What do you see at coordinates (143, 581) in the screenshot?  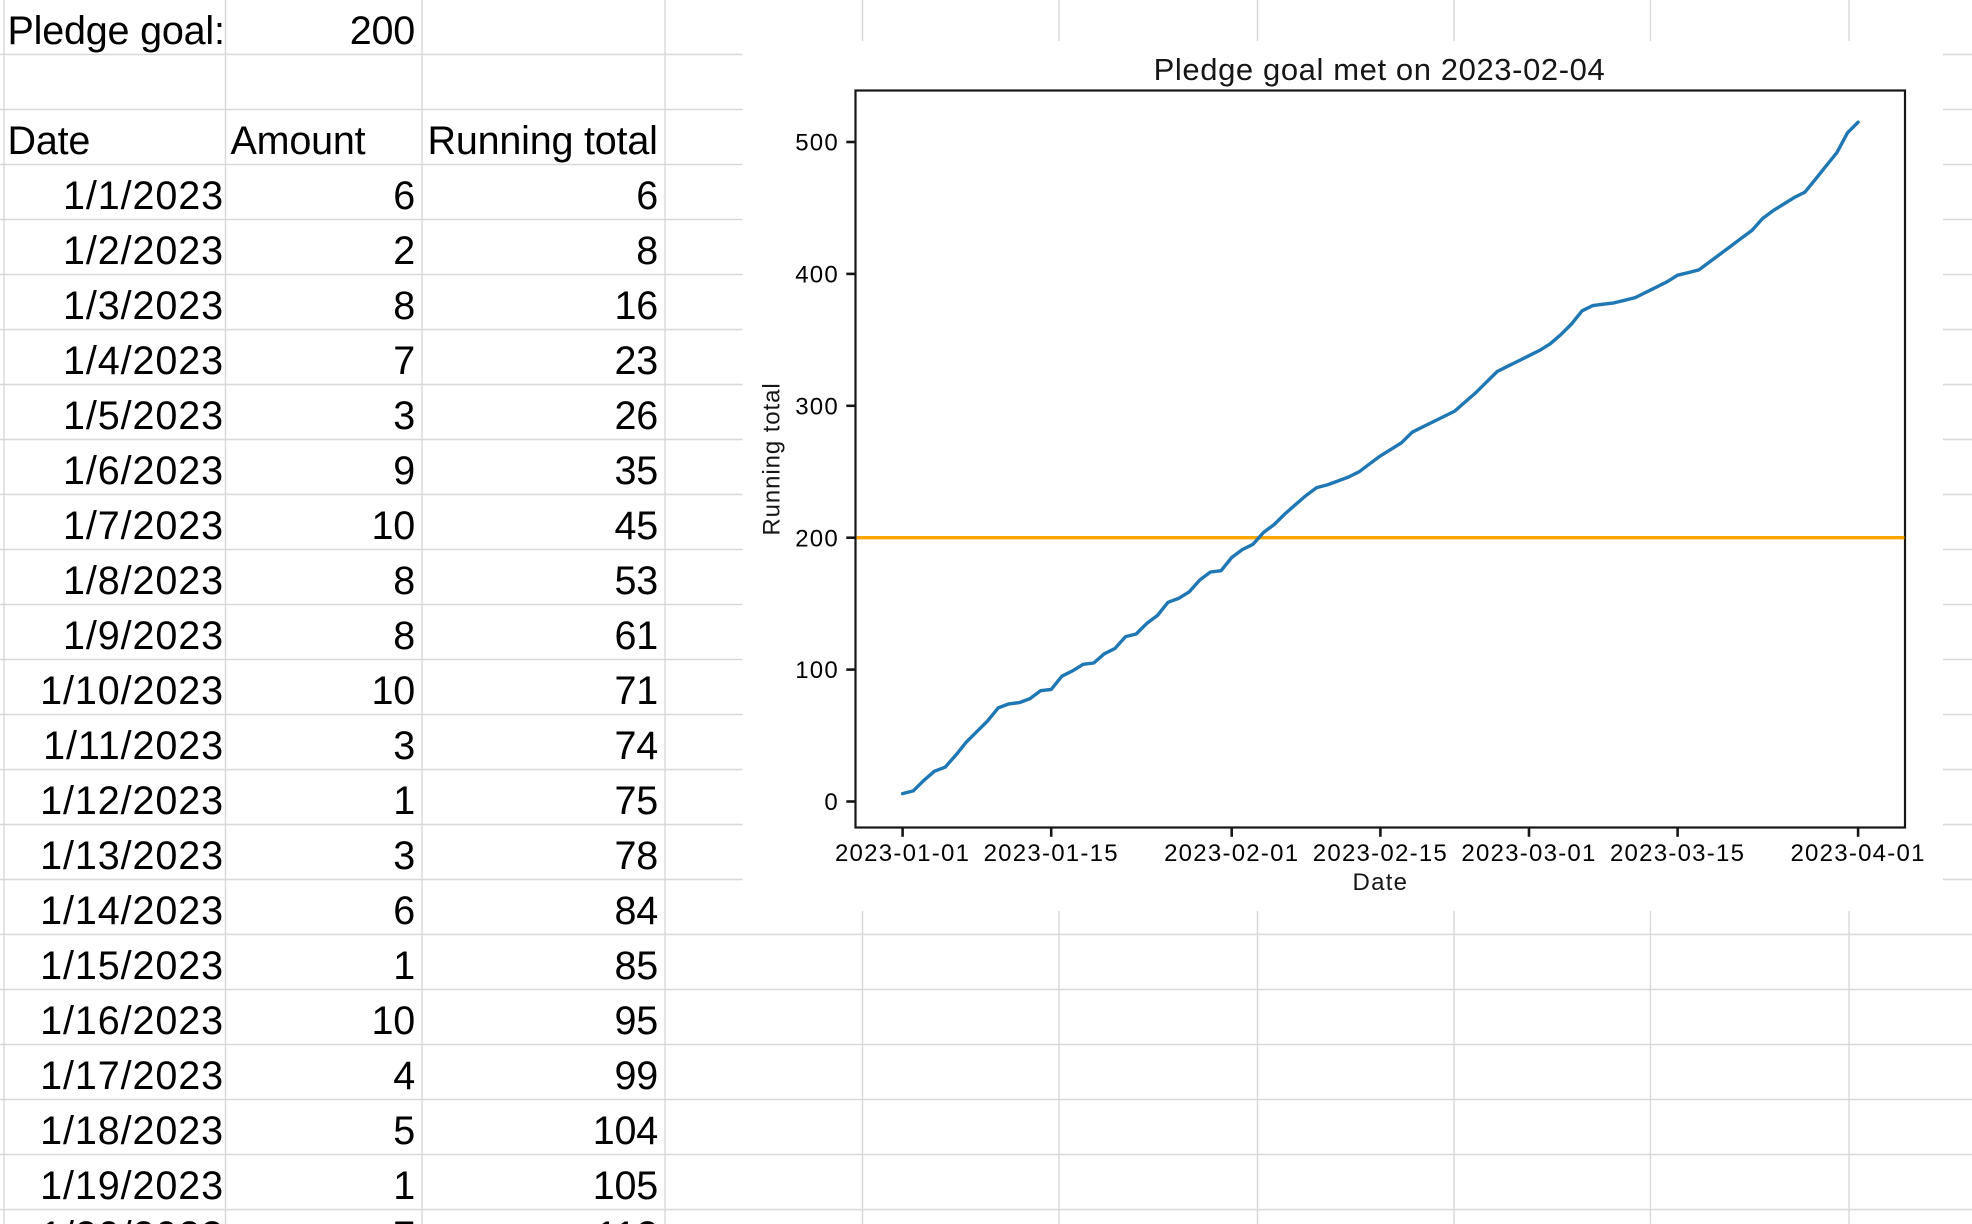 I see `svg-text: 1/8/2023` at bounding box center [143, 581].